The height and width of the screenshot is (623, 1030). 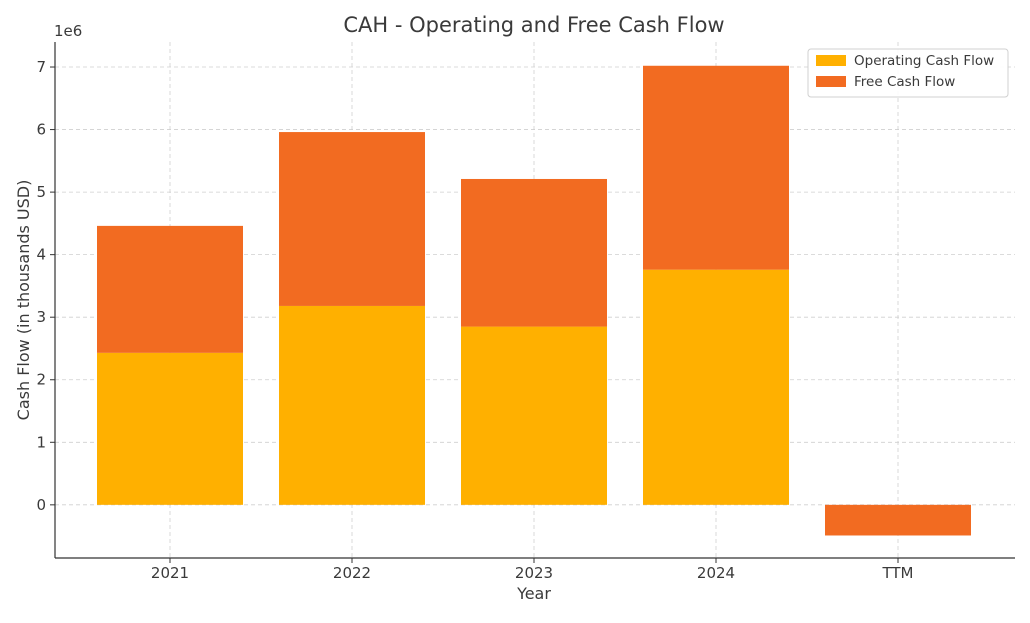 I want to click on y-tick-label: 4, so click(x=41, y=255).